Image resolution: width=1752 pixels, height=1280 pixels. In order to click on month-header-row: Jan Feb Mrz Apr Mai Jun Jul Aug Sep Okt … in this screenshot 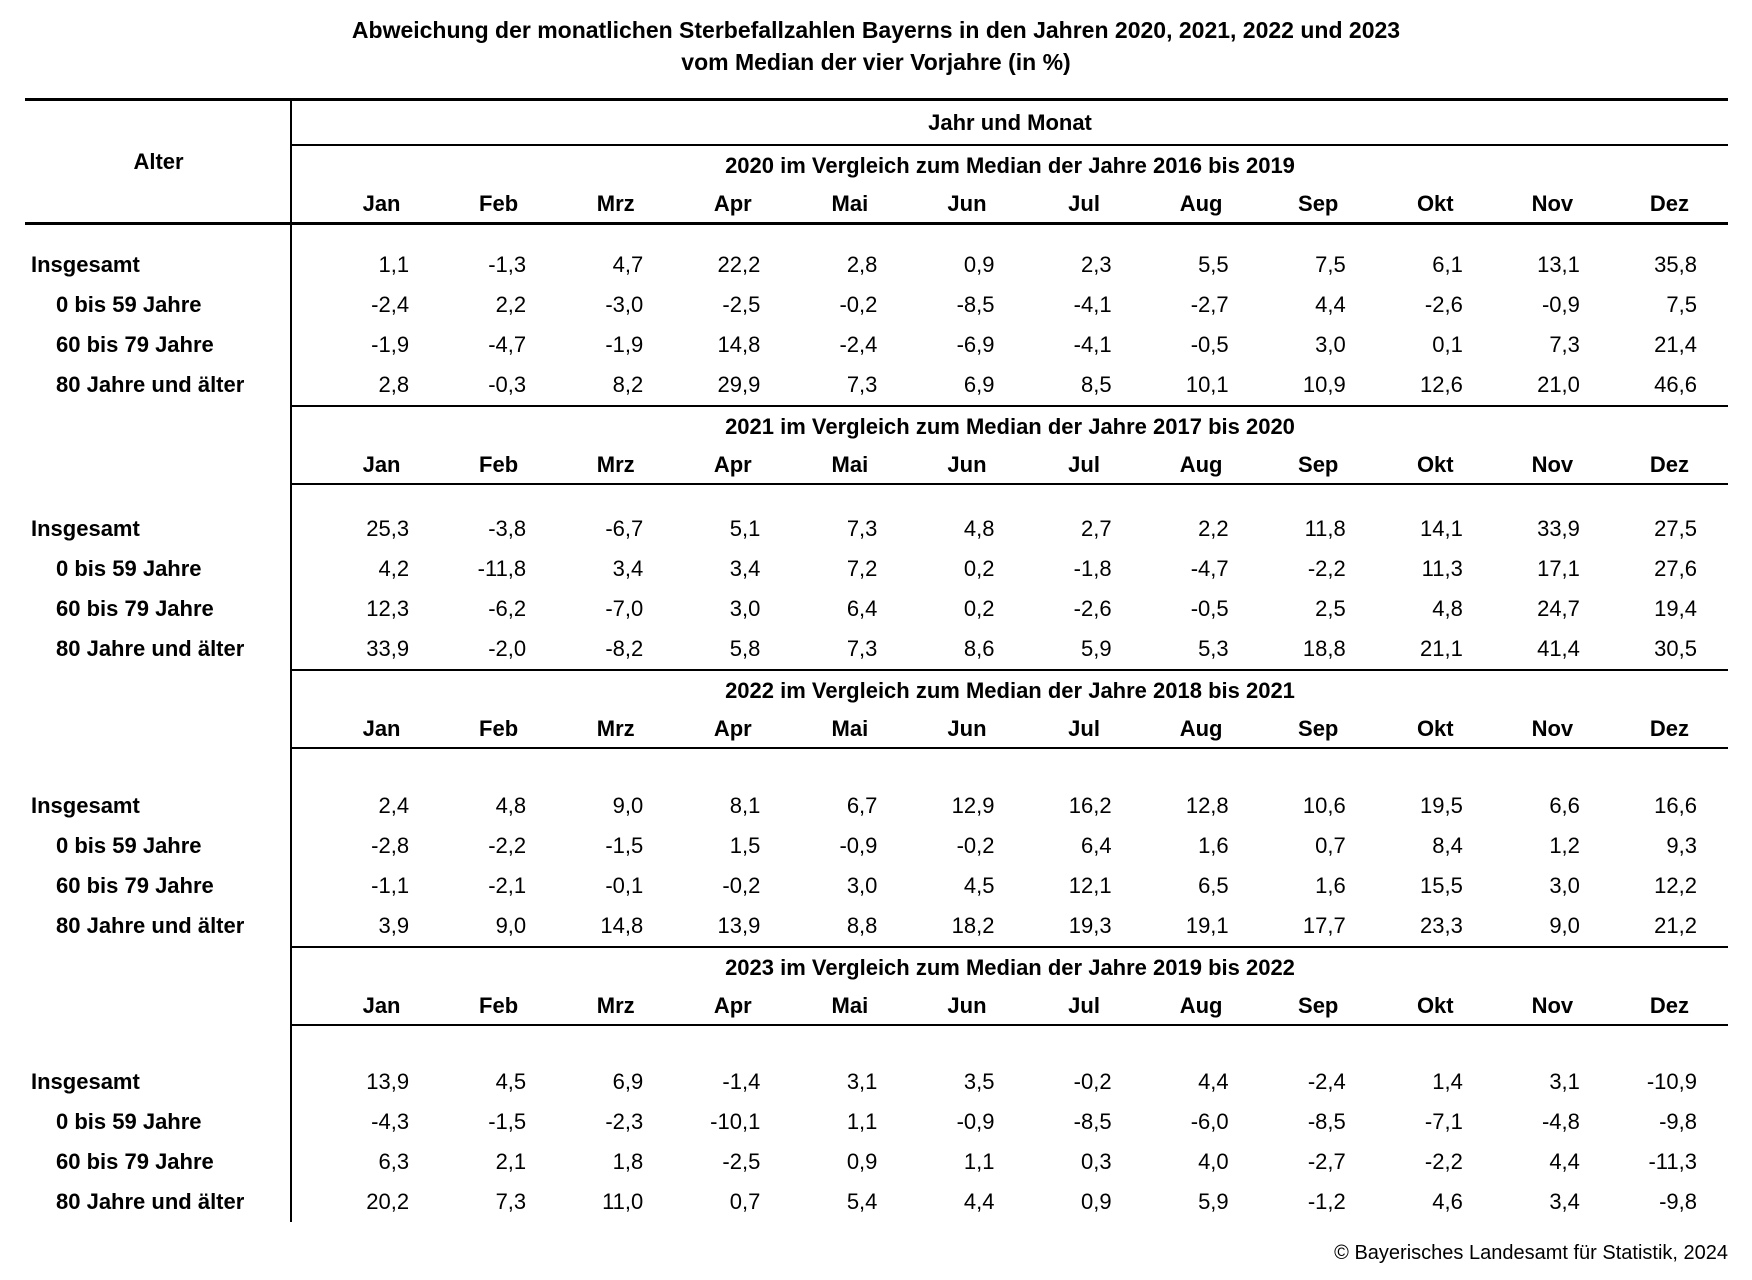, I will do `click(876, 204)`.